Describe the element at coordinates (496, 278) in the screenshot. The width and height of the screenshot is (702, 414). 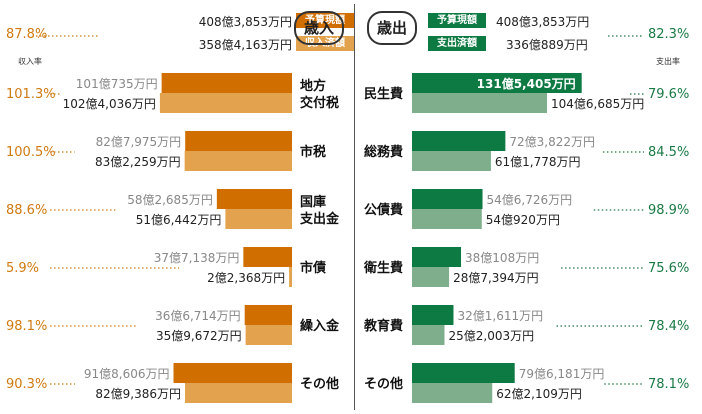
I see `expense-actual-label: 28億7,394万円` at that location.